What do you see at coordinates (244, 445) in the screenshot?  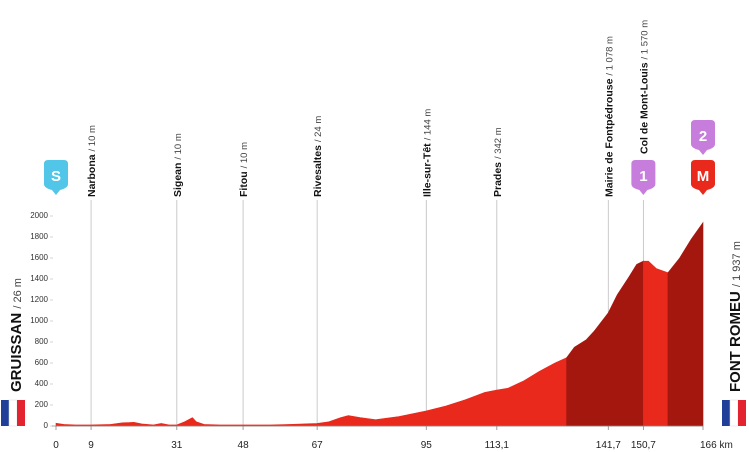 I see `x-tick-label: 48` at bounding box center [244, 445].